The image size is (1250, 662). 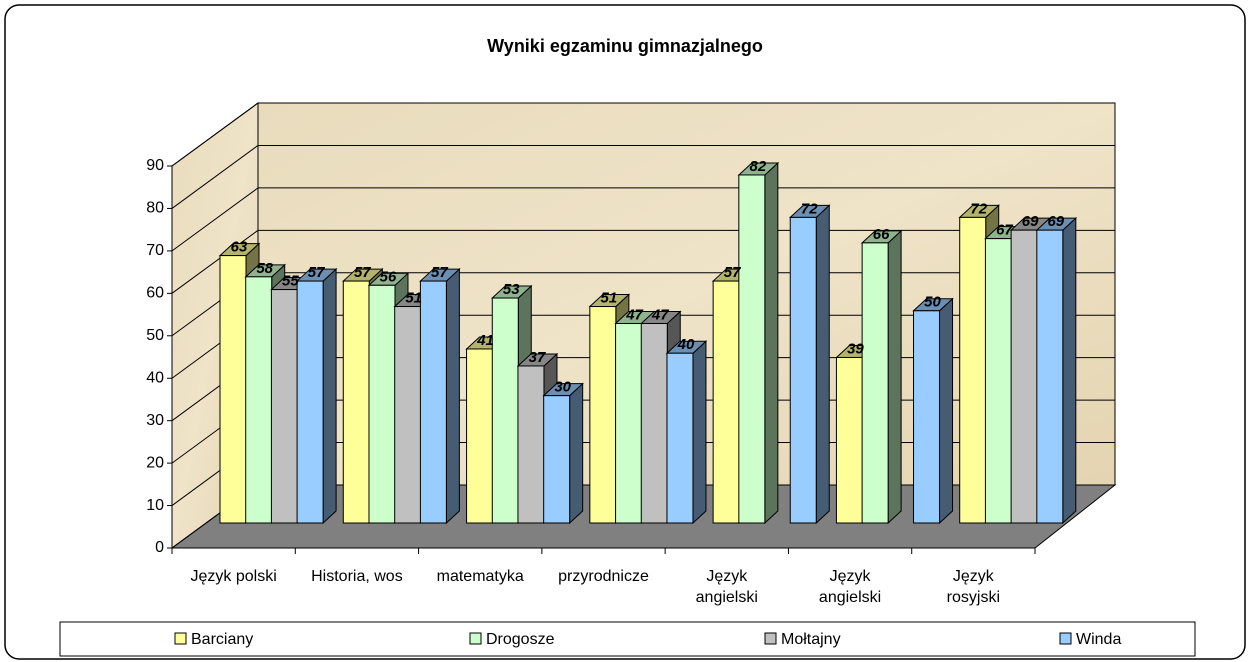 I want to click on y-tick-label: 20, so click(x=155, y=462).